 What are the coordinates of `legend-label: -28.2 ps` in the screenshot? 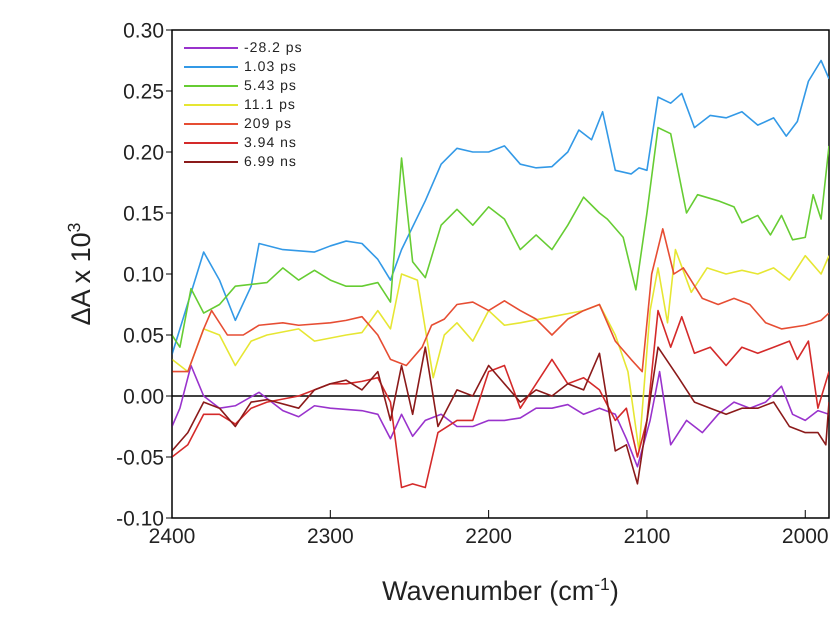 It's located at (273, 47).